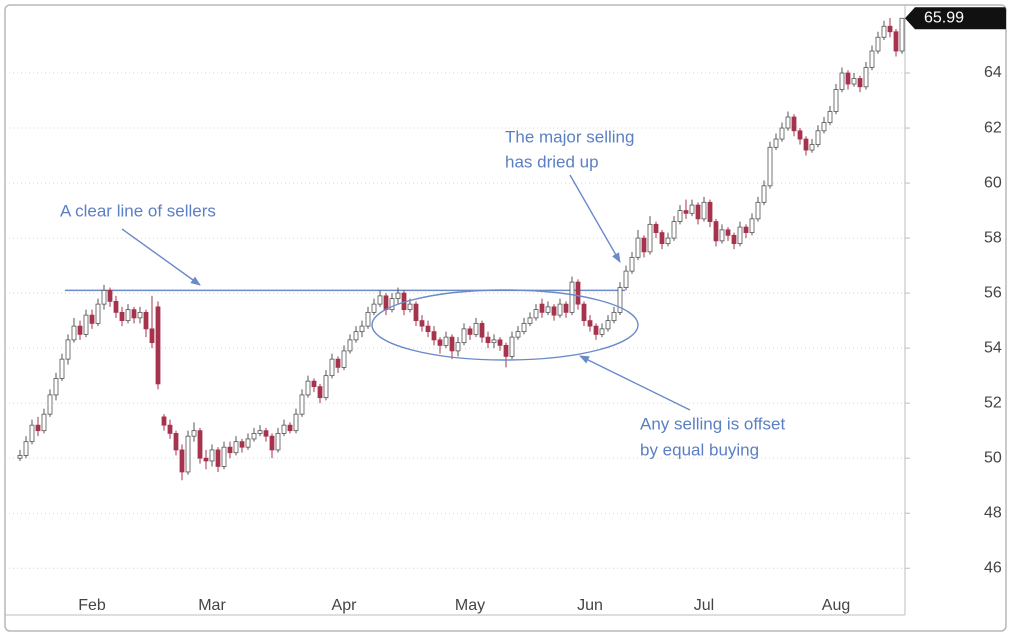 This screenshot has width=1024, height=639. Describe the element at coordinates (993, 347) in the screenshot. I see `y-tick-label: 54` at that location.